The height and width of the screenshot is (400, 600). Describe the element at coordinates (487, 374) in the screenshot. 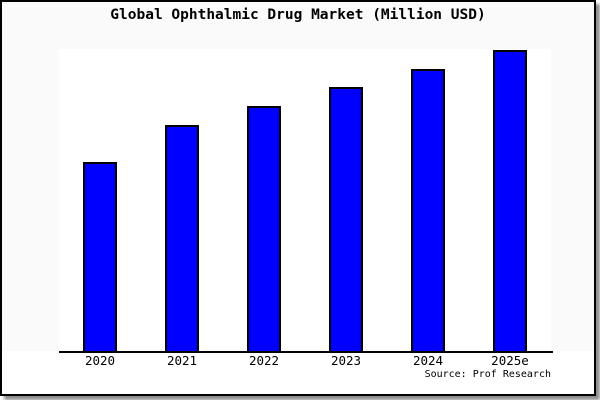

I see `source-credit: Source: Prof Research` at that location.